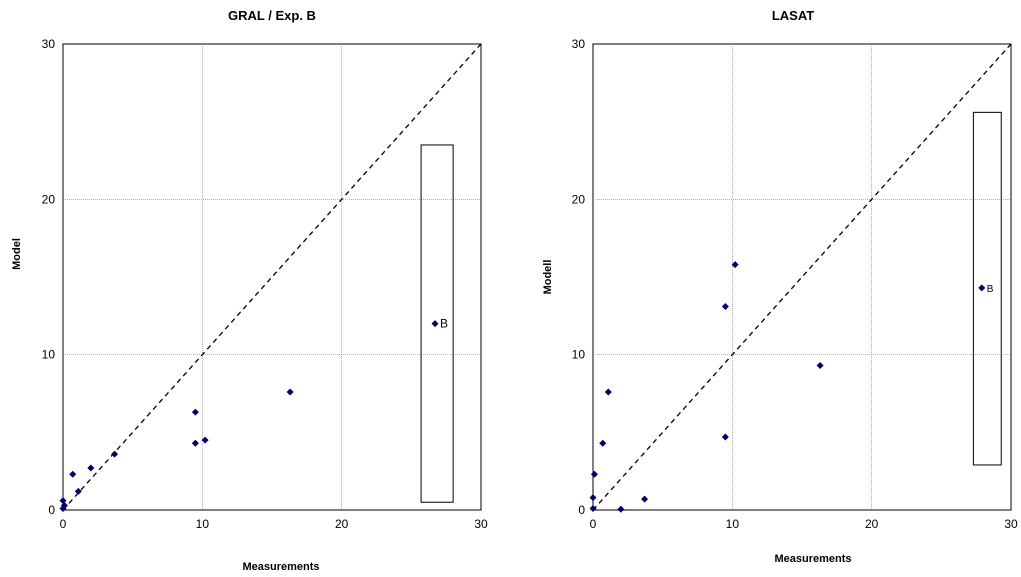  I want to click on chart-2-range-box, so click(987, 288).